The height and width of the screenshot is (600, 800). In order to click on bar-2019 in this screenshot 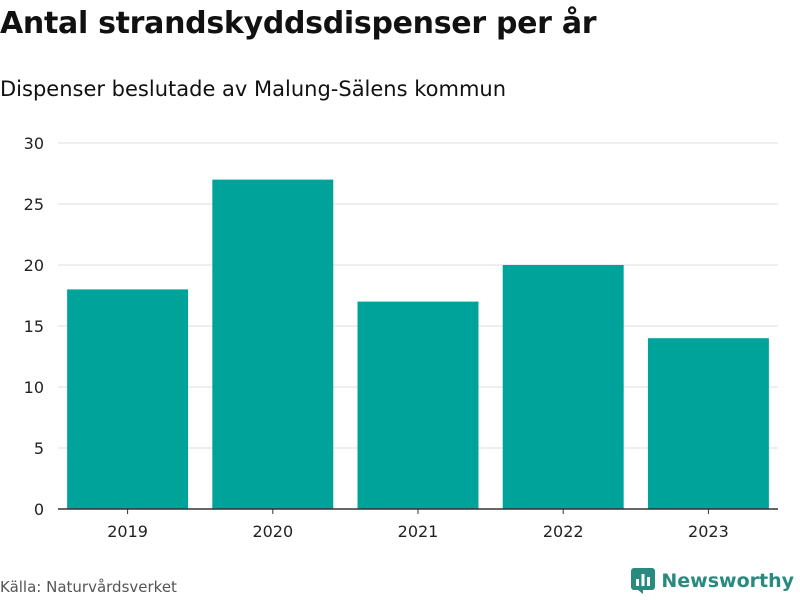, I will do `click(128, 399)`.